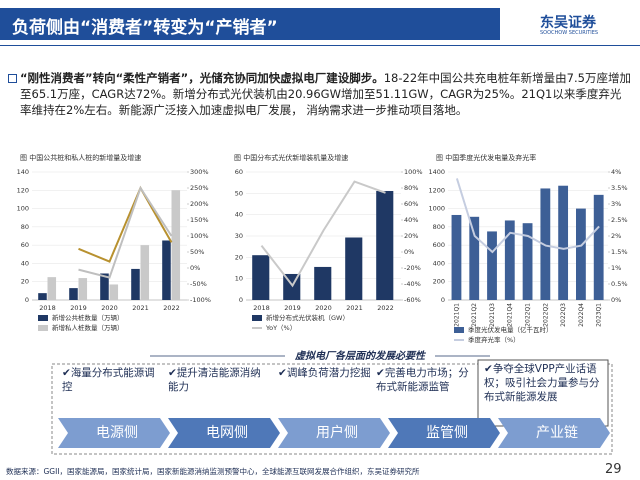 This screenshot has height=480, width=640. What do you see at coordinates (360, 356) in the screenshot?
I see `necessity-title: 虚拟电厂各层面的发展必要性` at bounding box center [360, 356].